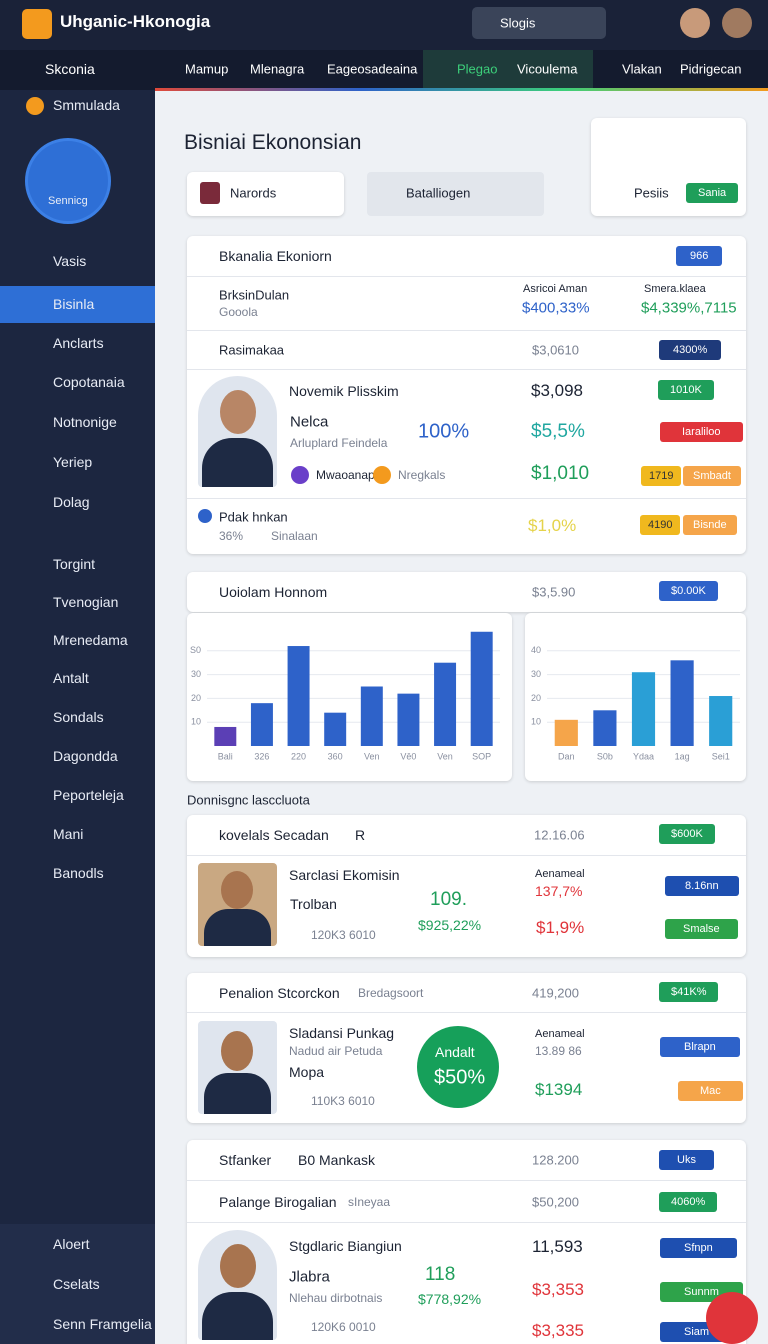 The width and height of the screenshot is (768, 1344). What do you see at coordinates (698, 1248) in the screenshot?
I see `badge: Sfnpn` at bounding box center [698, 1248].